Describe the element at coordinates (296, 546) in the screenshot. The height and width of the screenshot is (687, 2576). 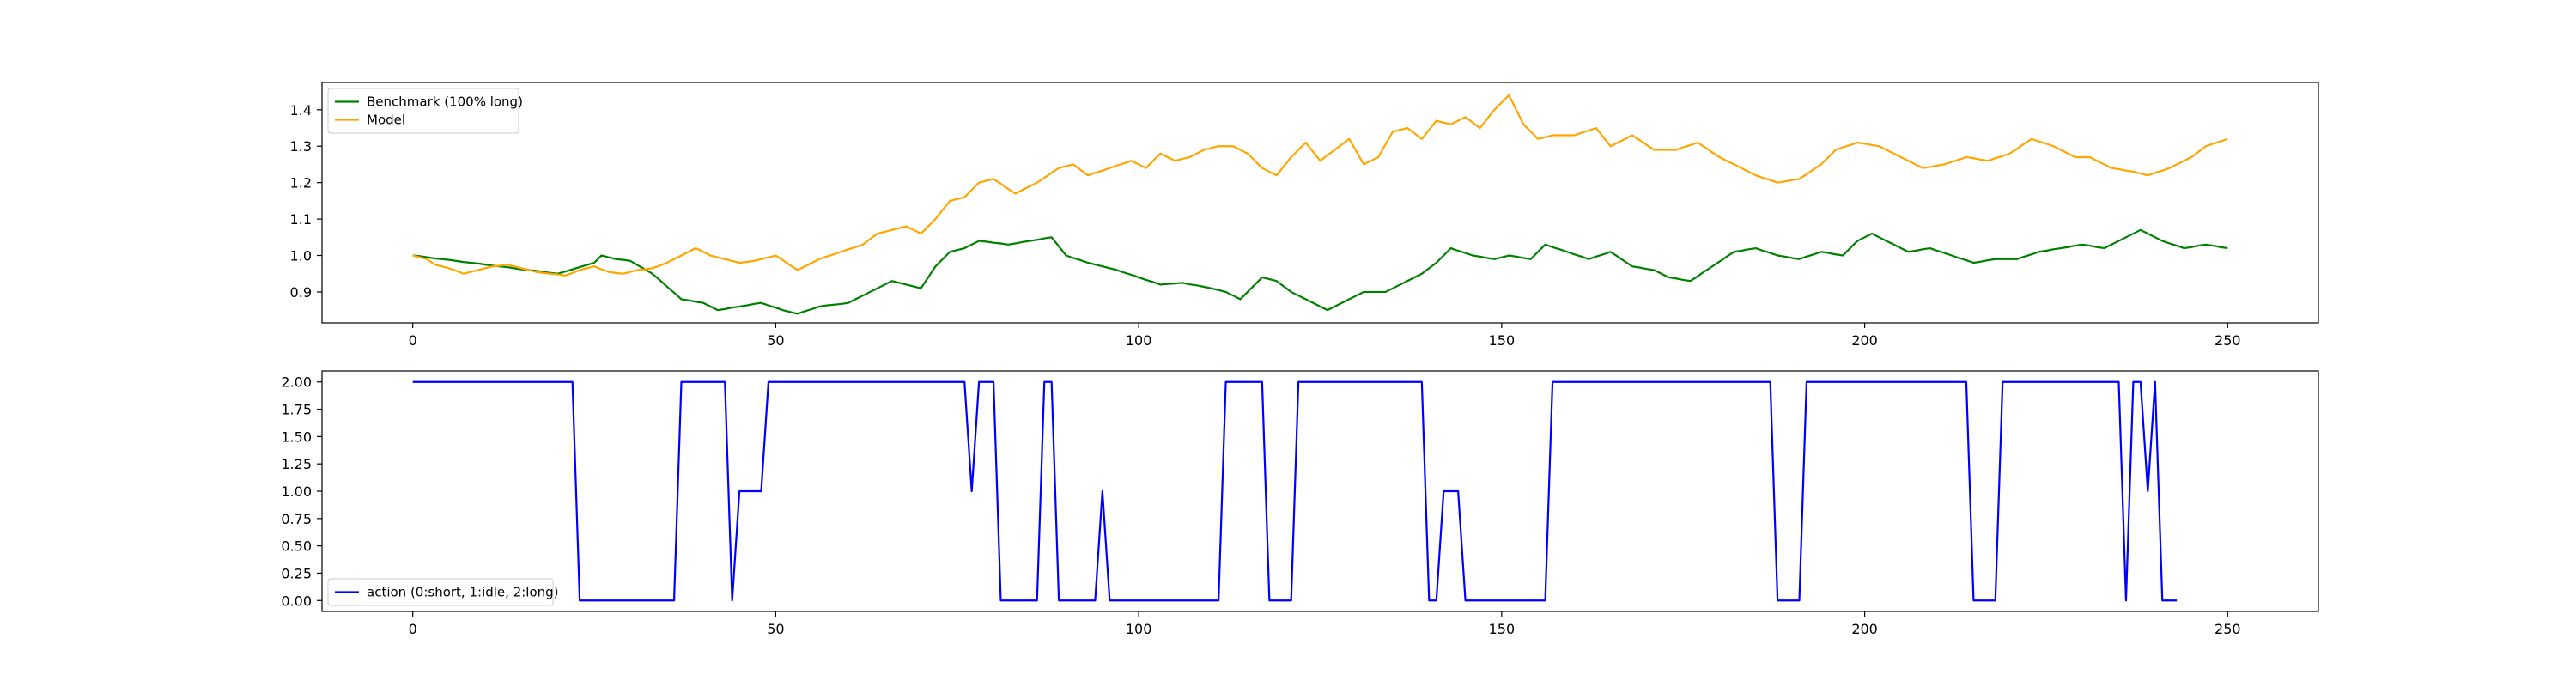
I see `y-tick-label: 0.50` at that location.